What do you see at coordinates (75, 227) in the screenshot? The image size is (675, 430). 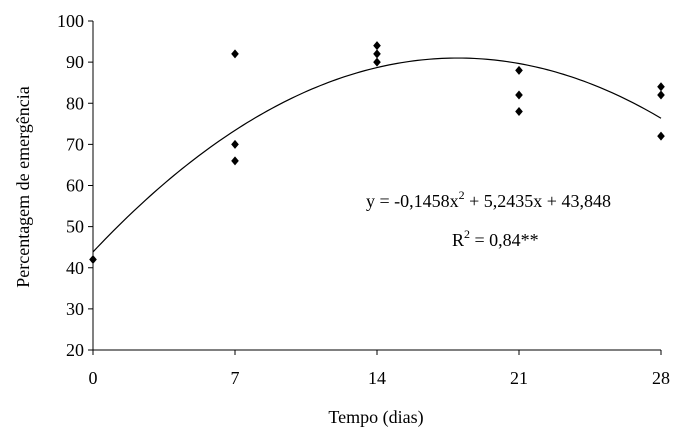 I see `y-tick-label: 50` at bounding box center [75, 227].